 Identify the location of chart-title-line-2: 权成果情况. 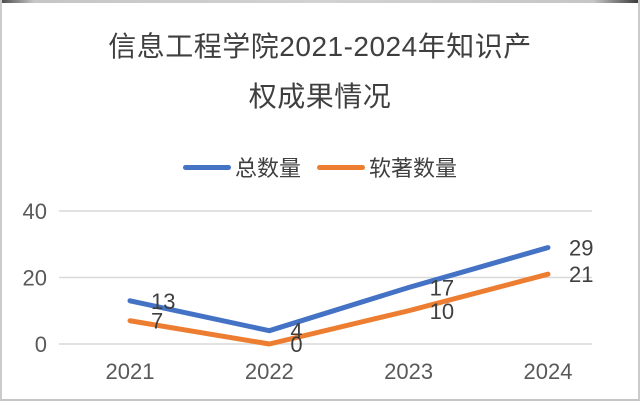
(320, 96).